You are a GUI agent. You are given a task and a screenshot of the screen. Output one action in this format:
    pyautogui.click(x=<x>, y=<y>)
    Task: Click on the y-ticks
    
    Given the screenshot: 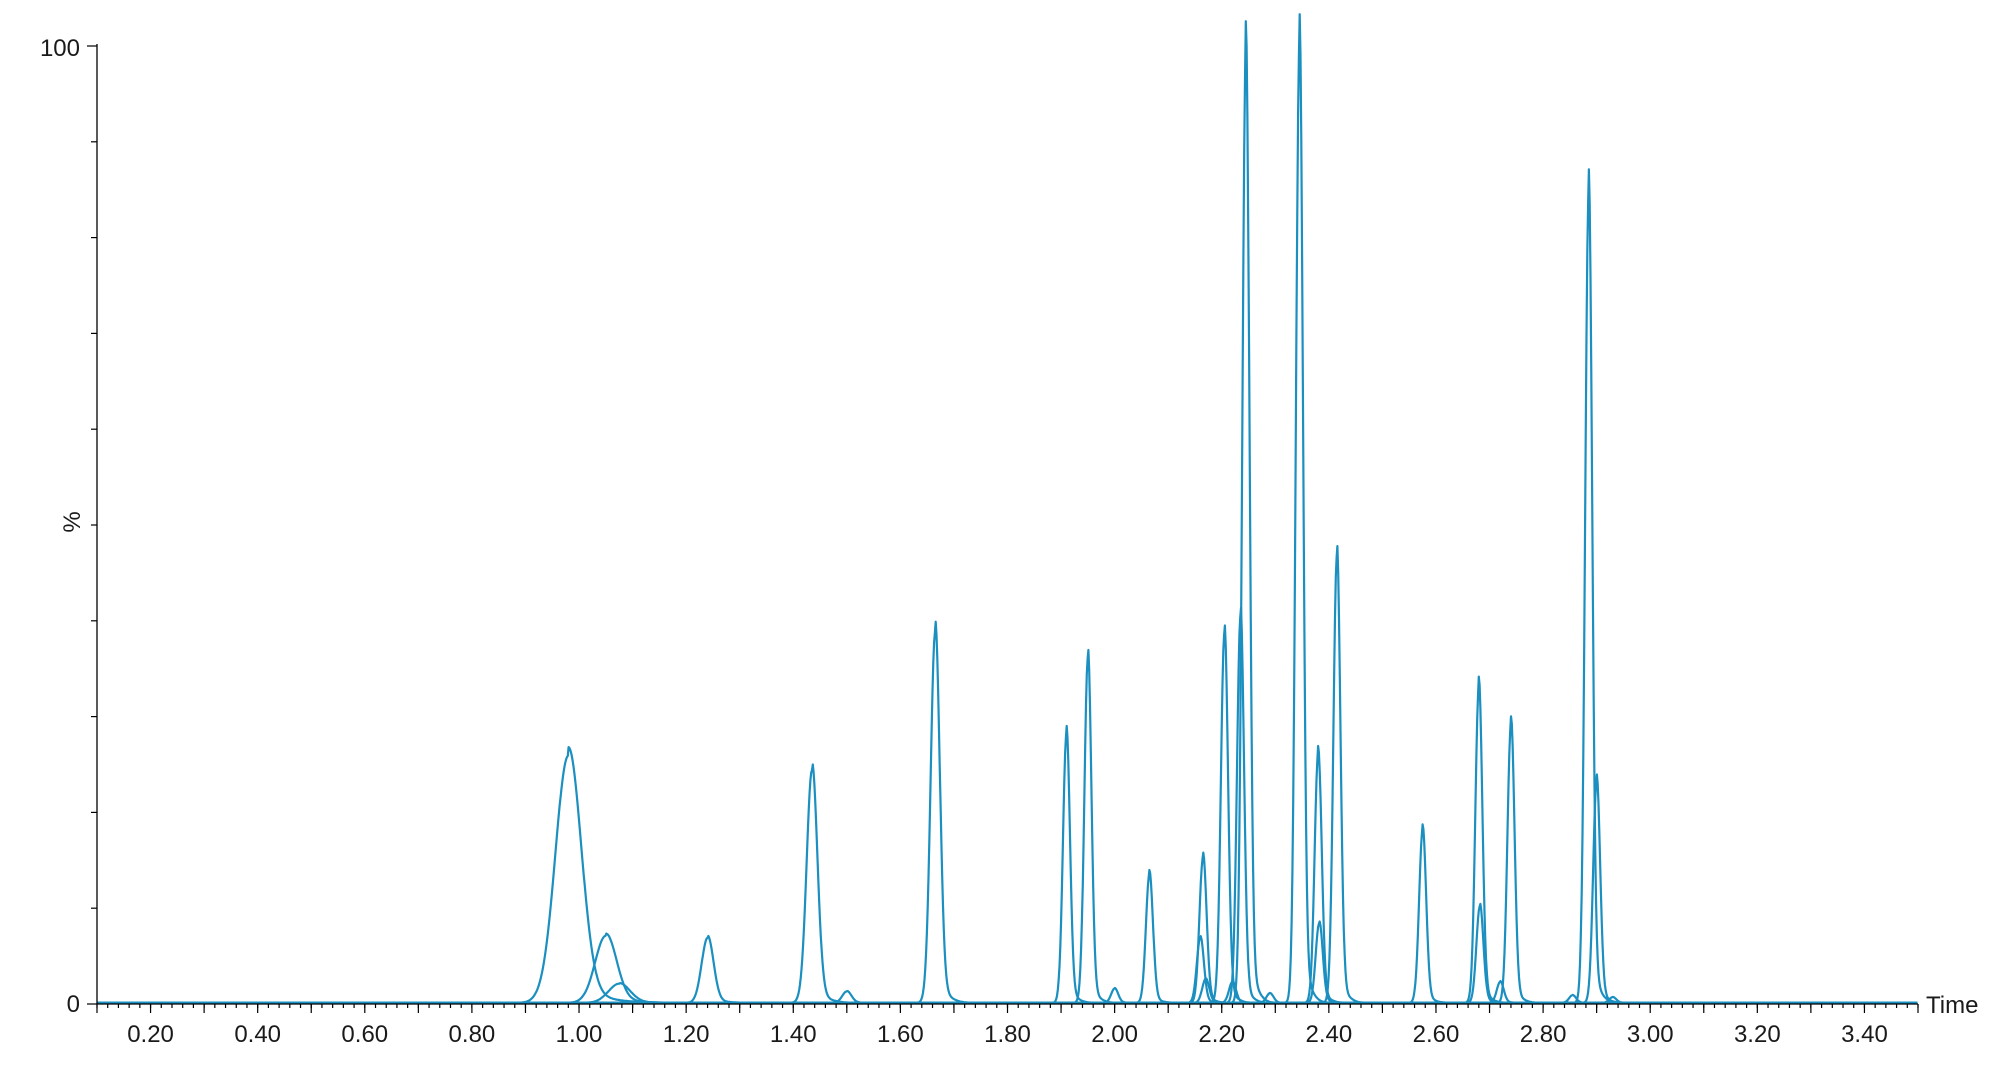 What is the action you would take?
    pyautogui.click(x=92, y=525)
    